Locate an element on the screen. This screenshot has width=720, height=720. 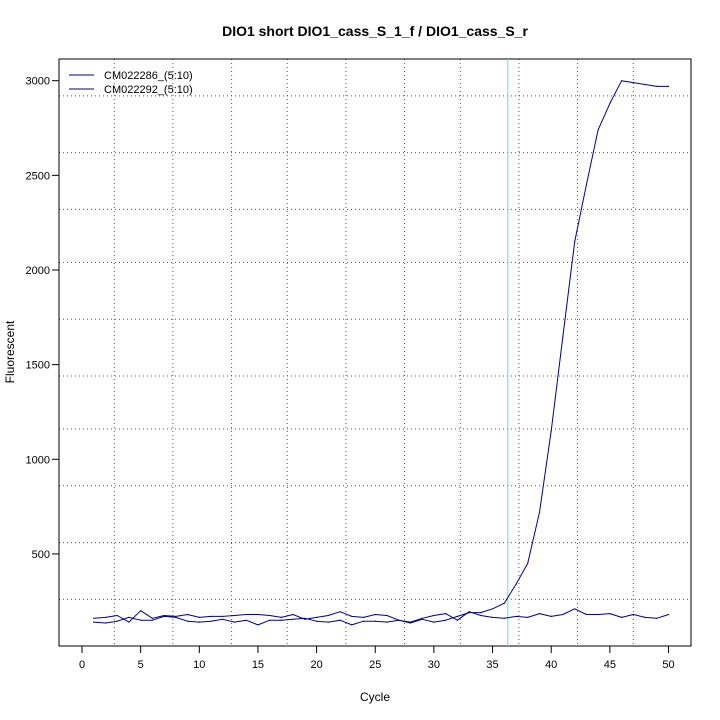
x-tick-label: 20 is located at coordinates (316, 665).